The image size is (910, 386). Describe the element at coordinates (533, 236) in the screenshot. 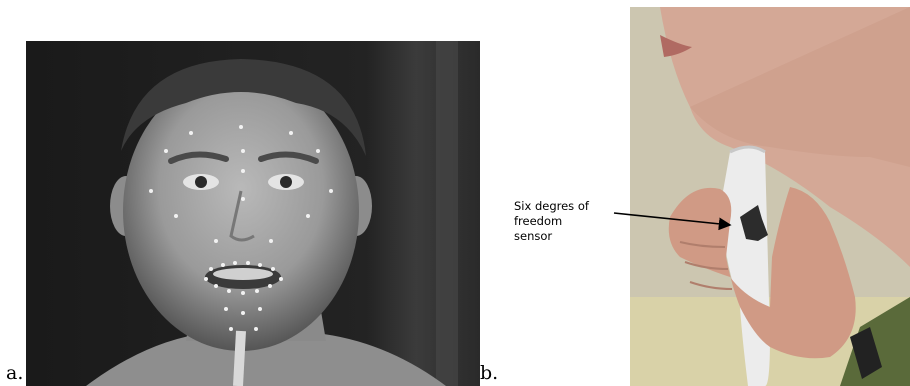

I see `annotation-line: sensor` at that location.